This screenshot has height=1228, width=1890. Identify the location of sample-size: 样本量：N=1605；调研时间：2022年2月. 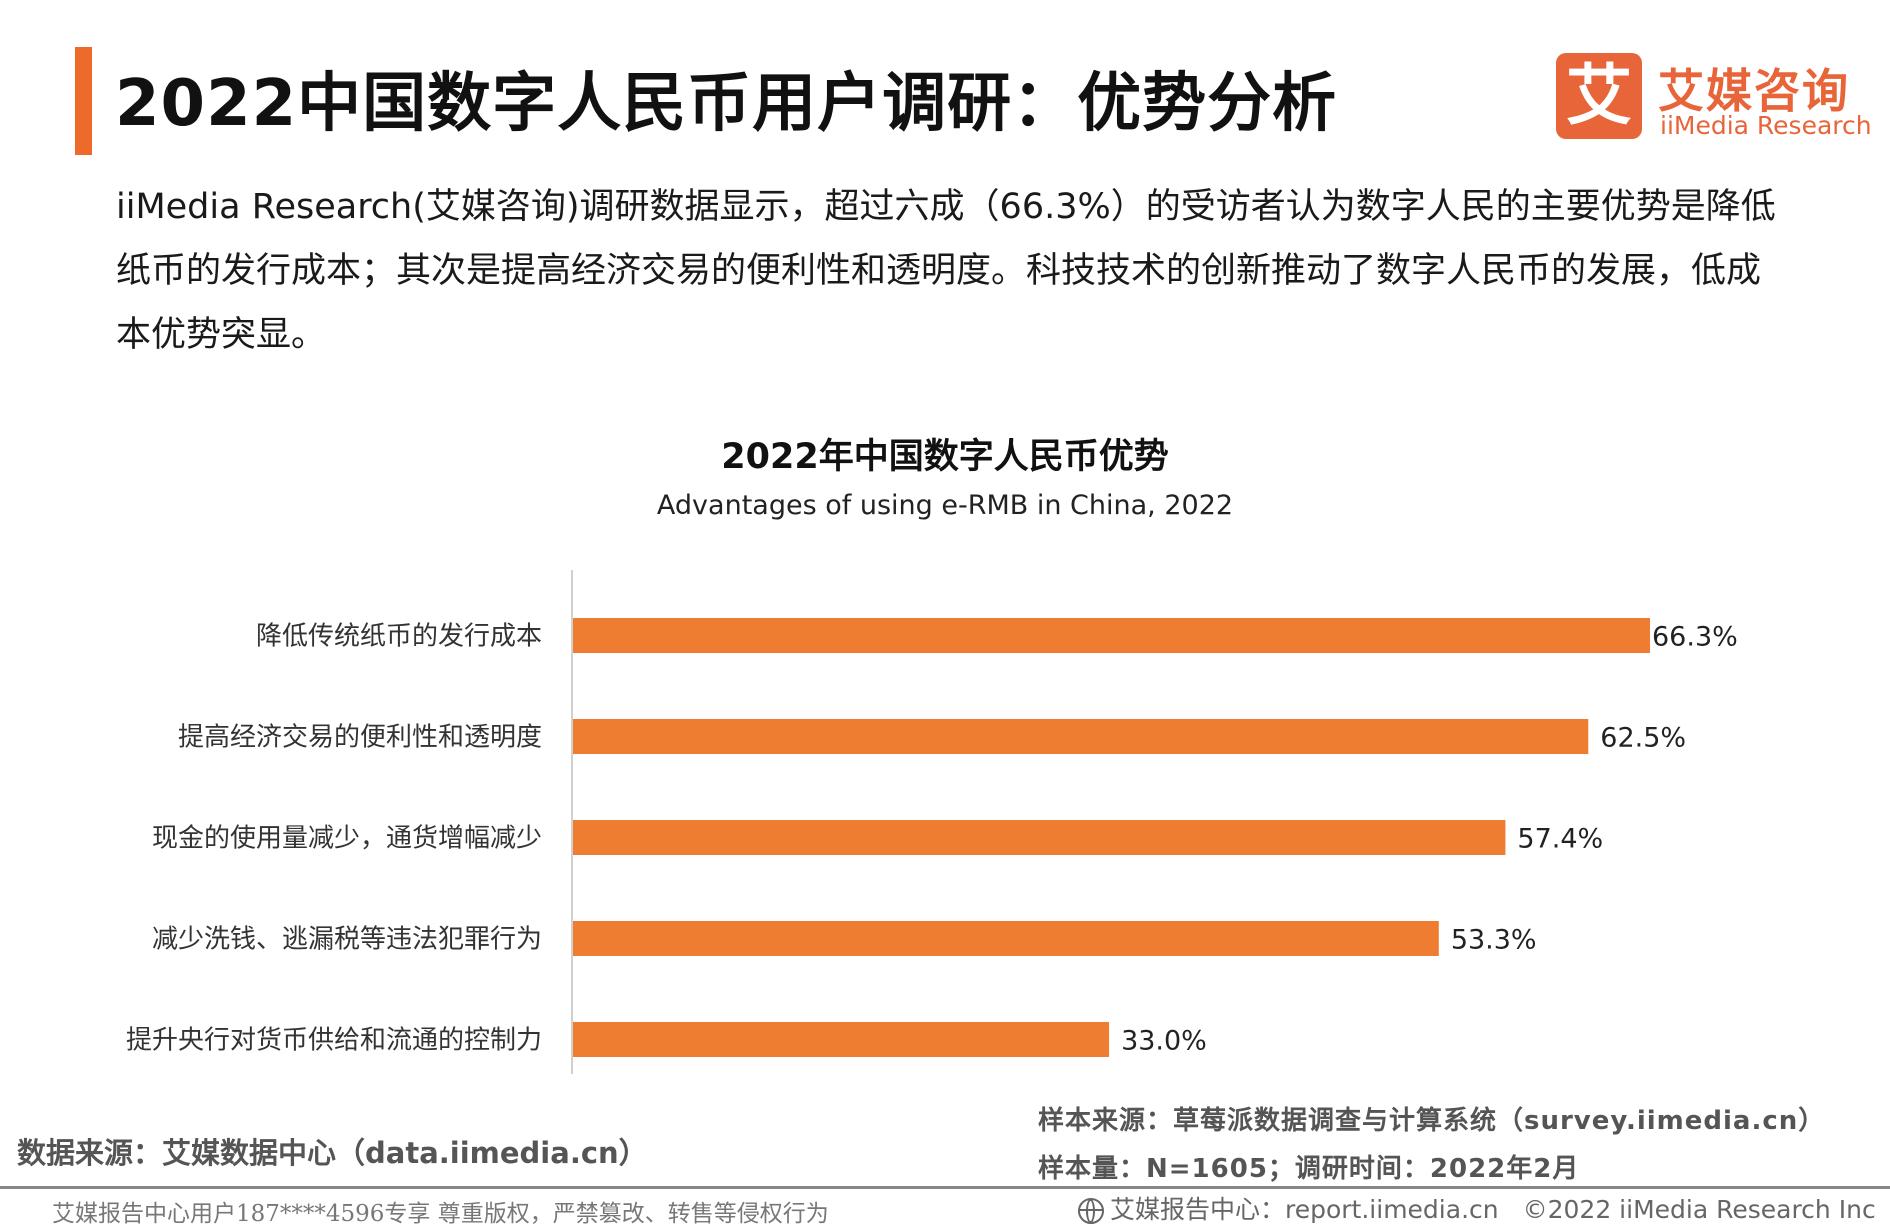
(1309, 1169).